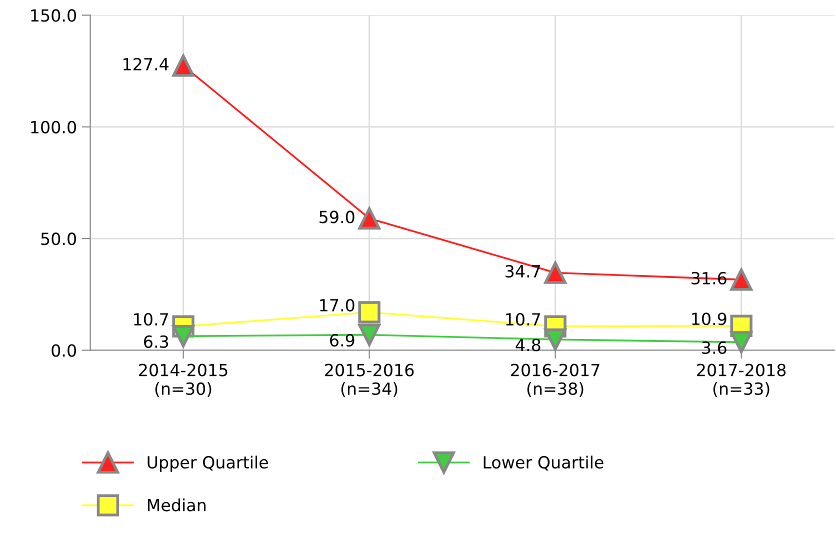  Describe the element at coordinates (53, 15) in the screenshot. I see `y-tick-label: 150.0` at that location.